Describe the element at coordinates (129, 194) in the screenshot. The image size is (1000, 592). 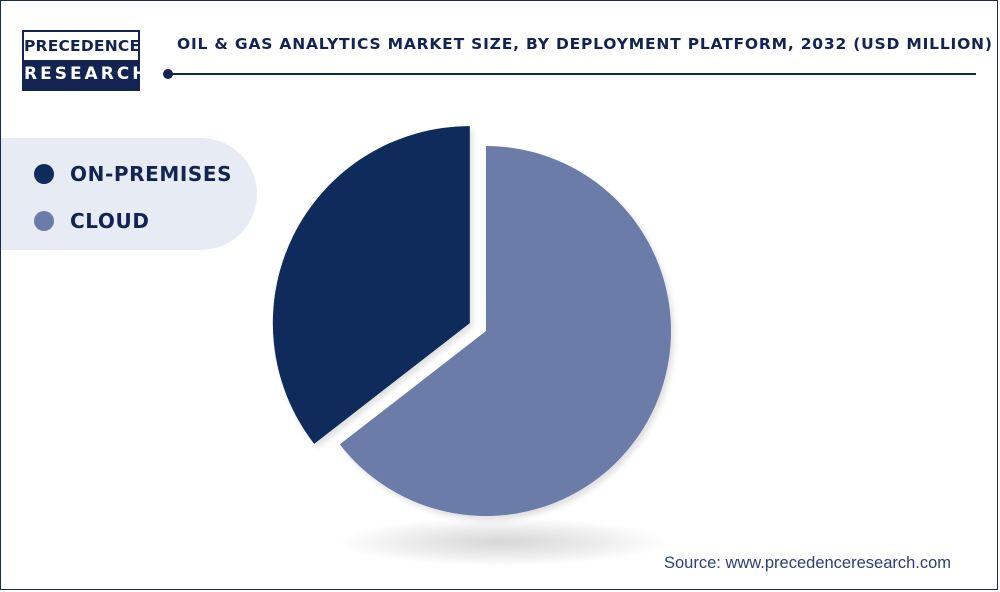
I see `legend: ON-PREMISES CLOUD` at that location.